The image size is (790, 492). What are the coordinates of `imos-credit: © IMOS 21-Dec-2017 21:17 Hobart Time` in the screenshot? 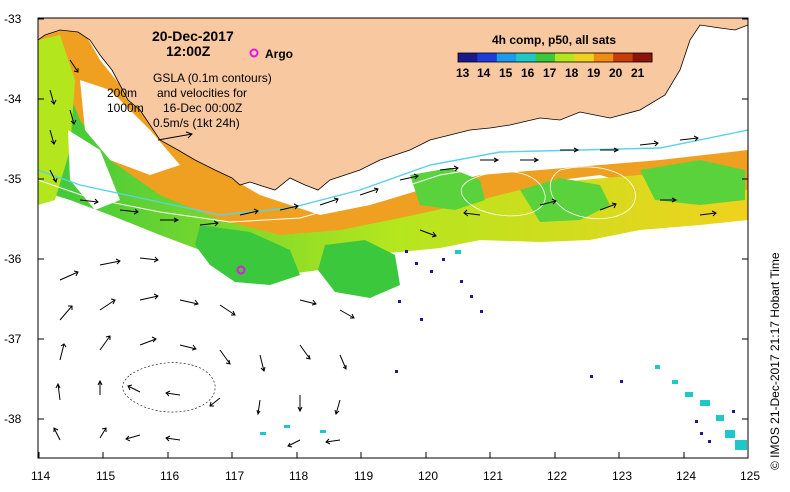 It's located at (775, 361).